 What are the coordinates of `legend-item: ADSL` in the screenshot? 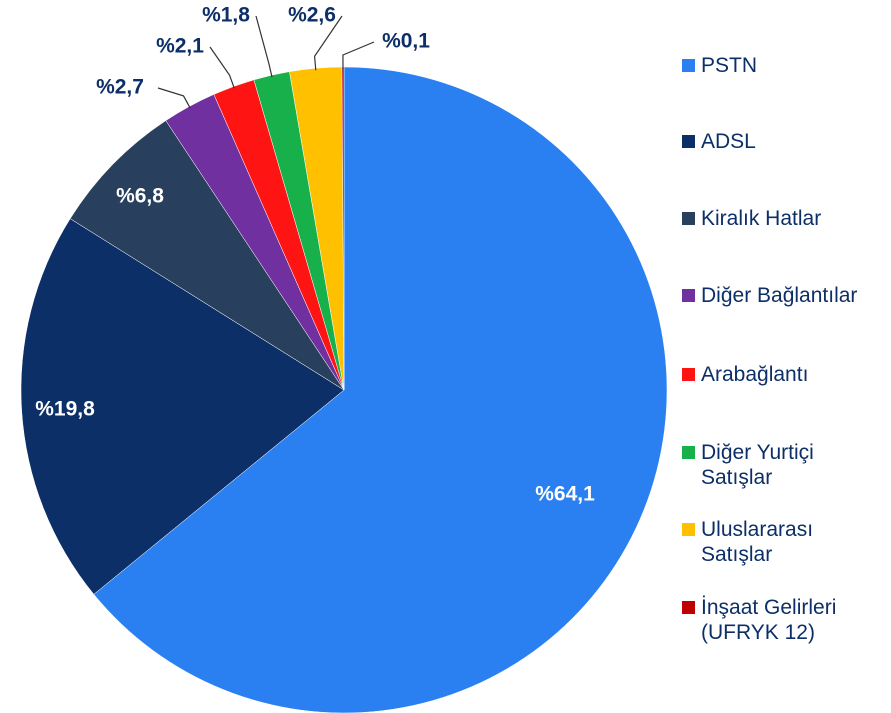 It's located at (771, 141).